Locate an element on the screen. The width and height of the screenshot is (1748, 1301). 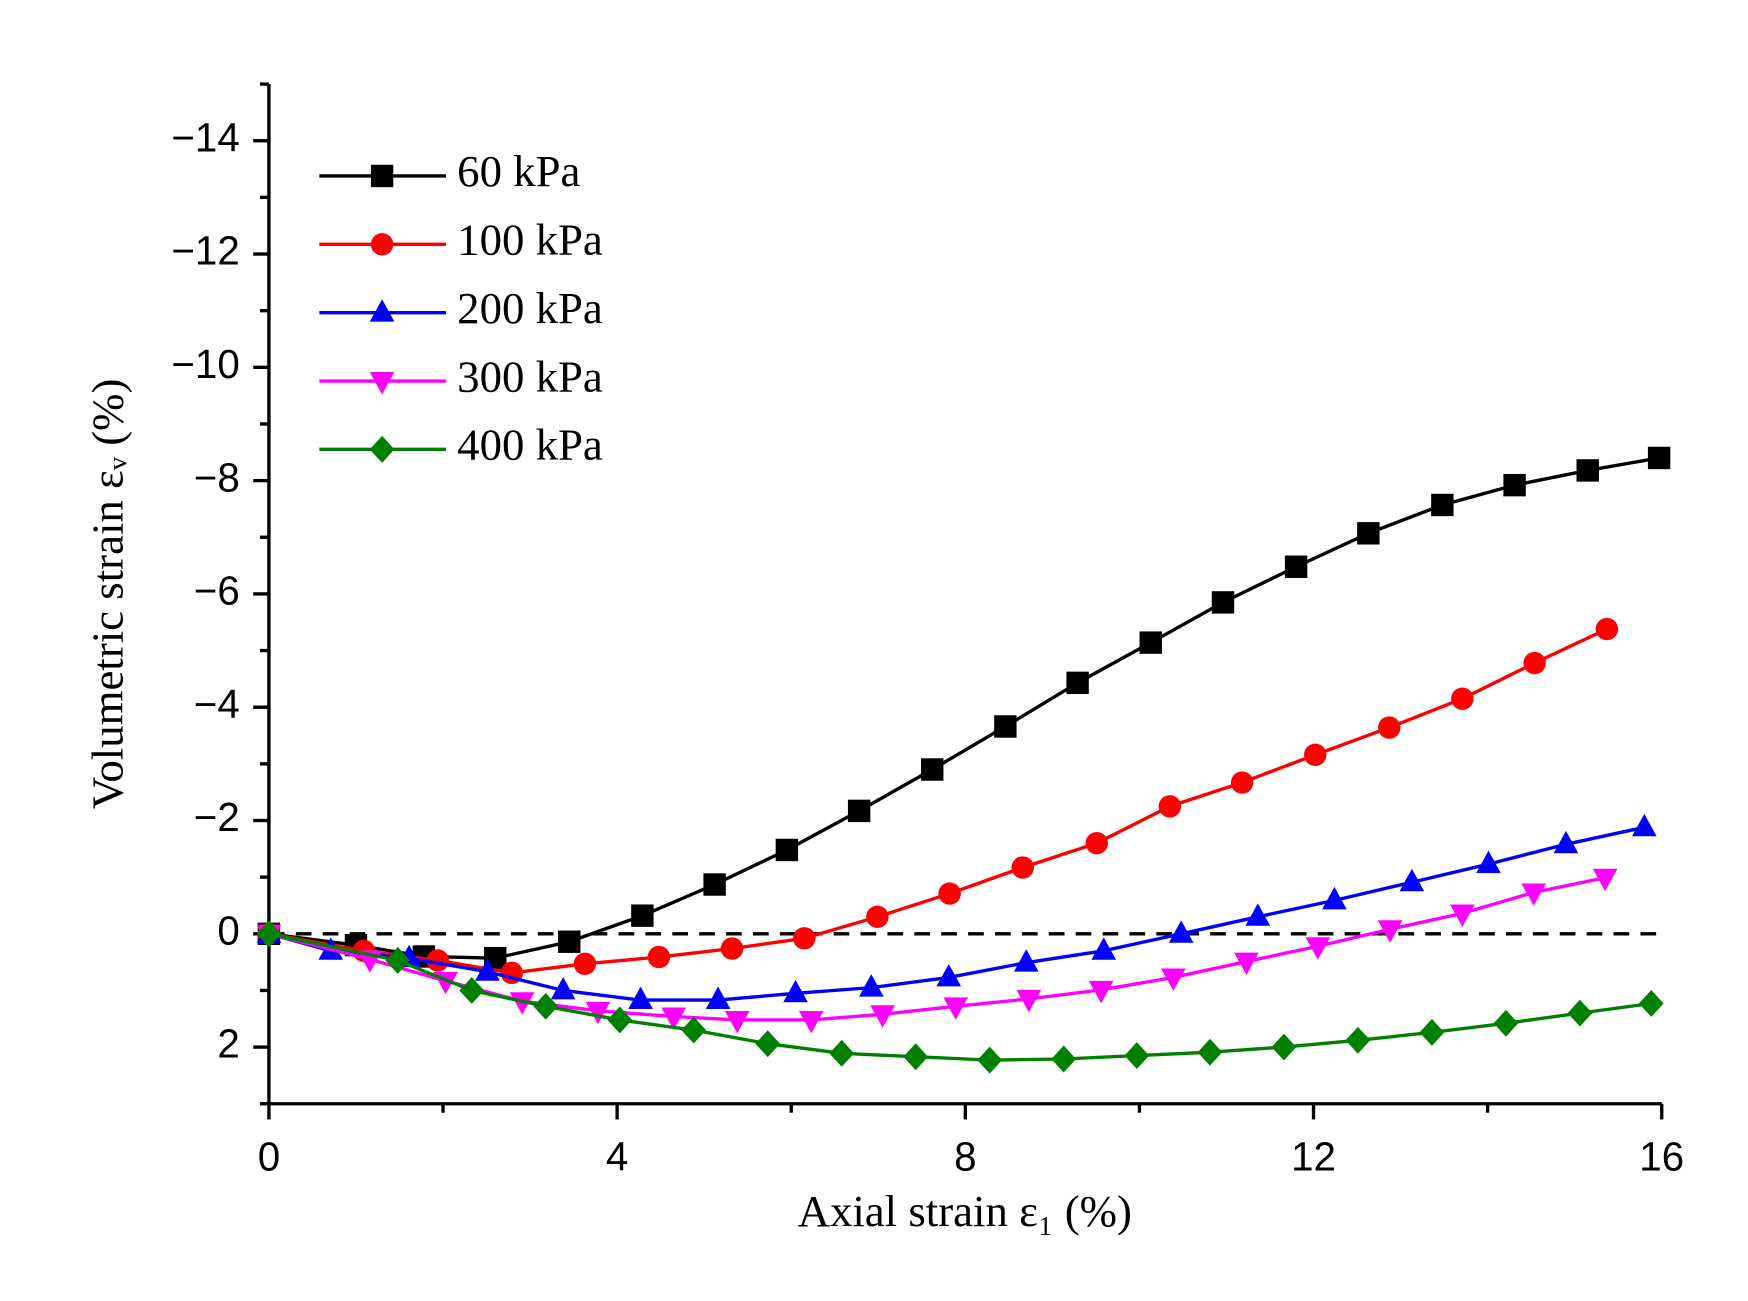
y-tick-label: −4 is located at coordinates (217, 704).